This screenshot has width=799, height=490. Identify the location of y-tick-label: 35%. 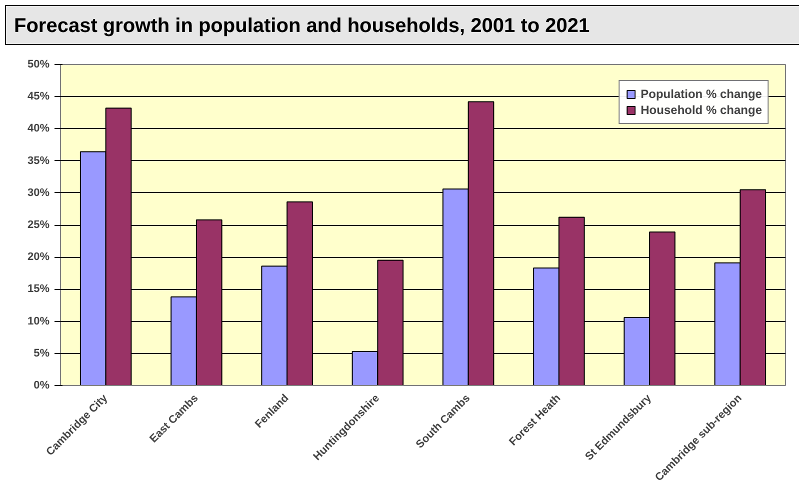
(38, 160).